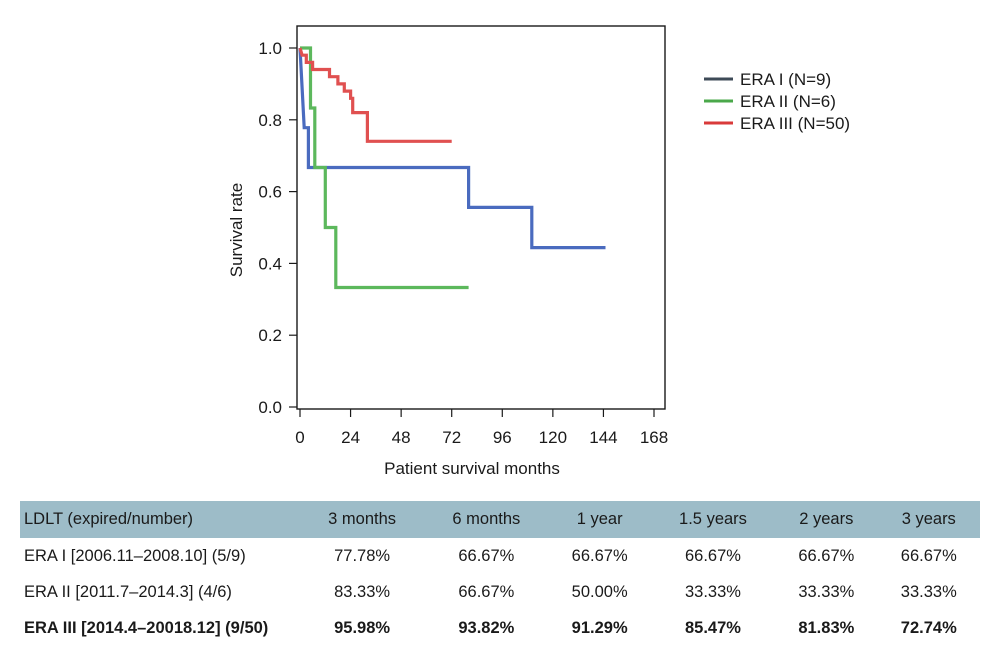 Image resolution: width=1000 pixels, height=652 pixels. Describe the element at coordinates (362, 627) in the screenshot. I see `table-cell: 95.98%` at that location.